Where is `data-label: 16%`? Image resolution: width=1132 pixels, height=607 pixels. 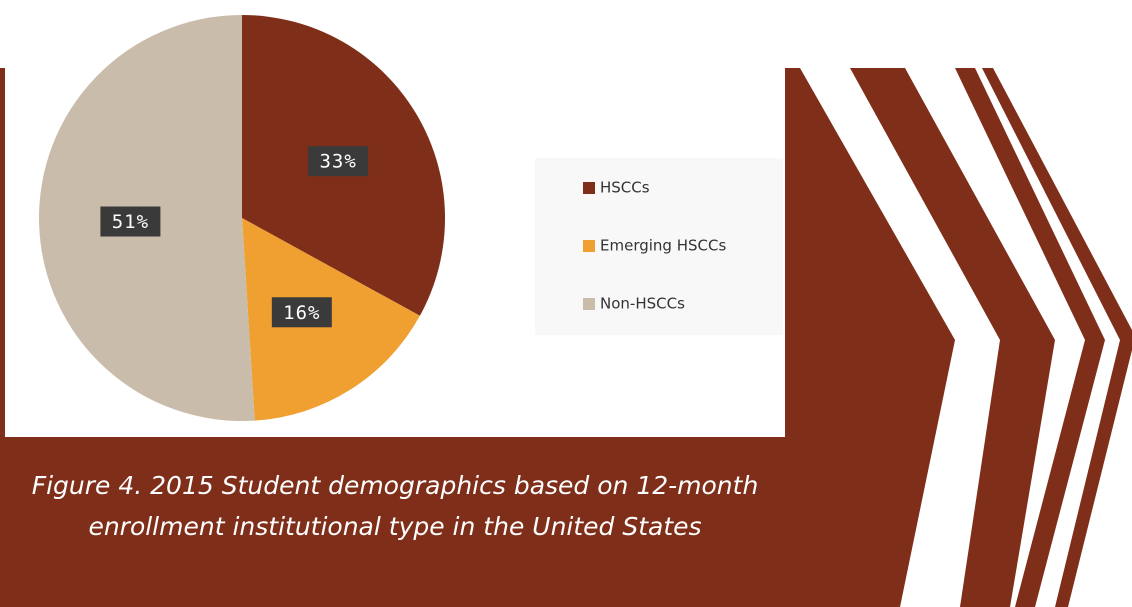
data-label: 16% is located at coordinates (301, 313).